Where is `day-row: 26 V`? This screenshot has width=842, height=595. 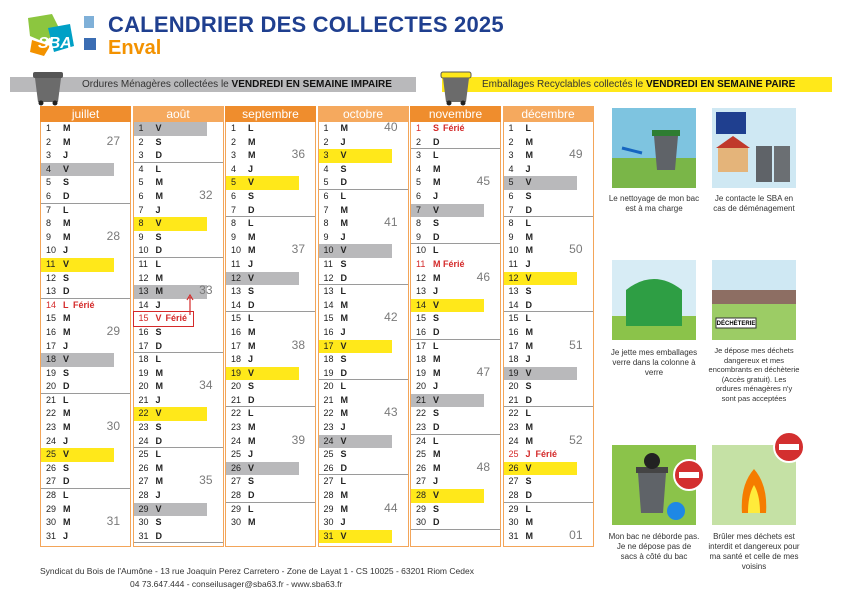
day-row: 26 V is located at coordinates (540, 468).